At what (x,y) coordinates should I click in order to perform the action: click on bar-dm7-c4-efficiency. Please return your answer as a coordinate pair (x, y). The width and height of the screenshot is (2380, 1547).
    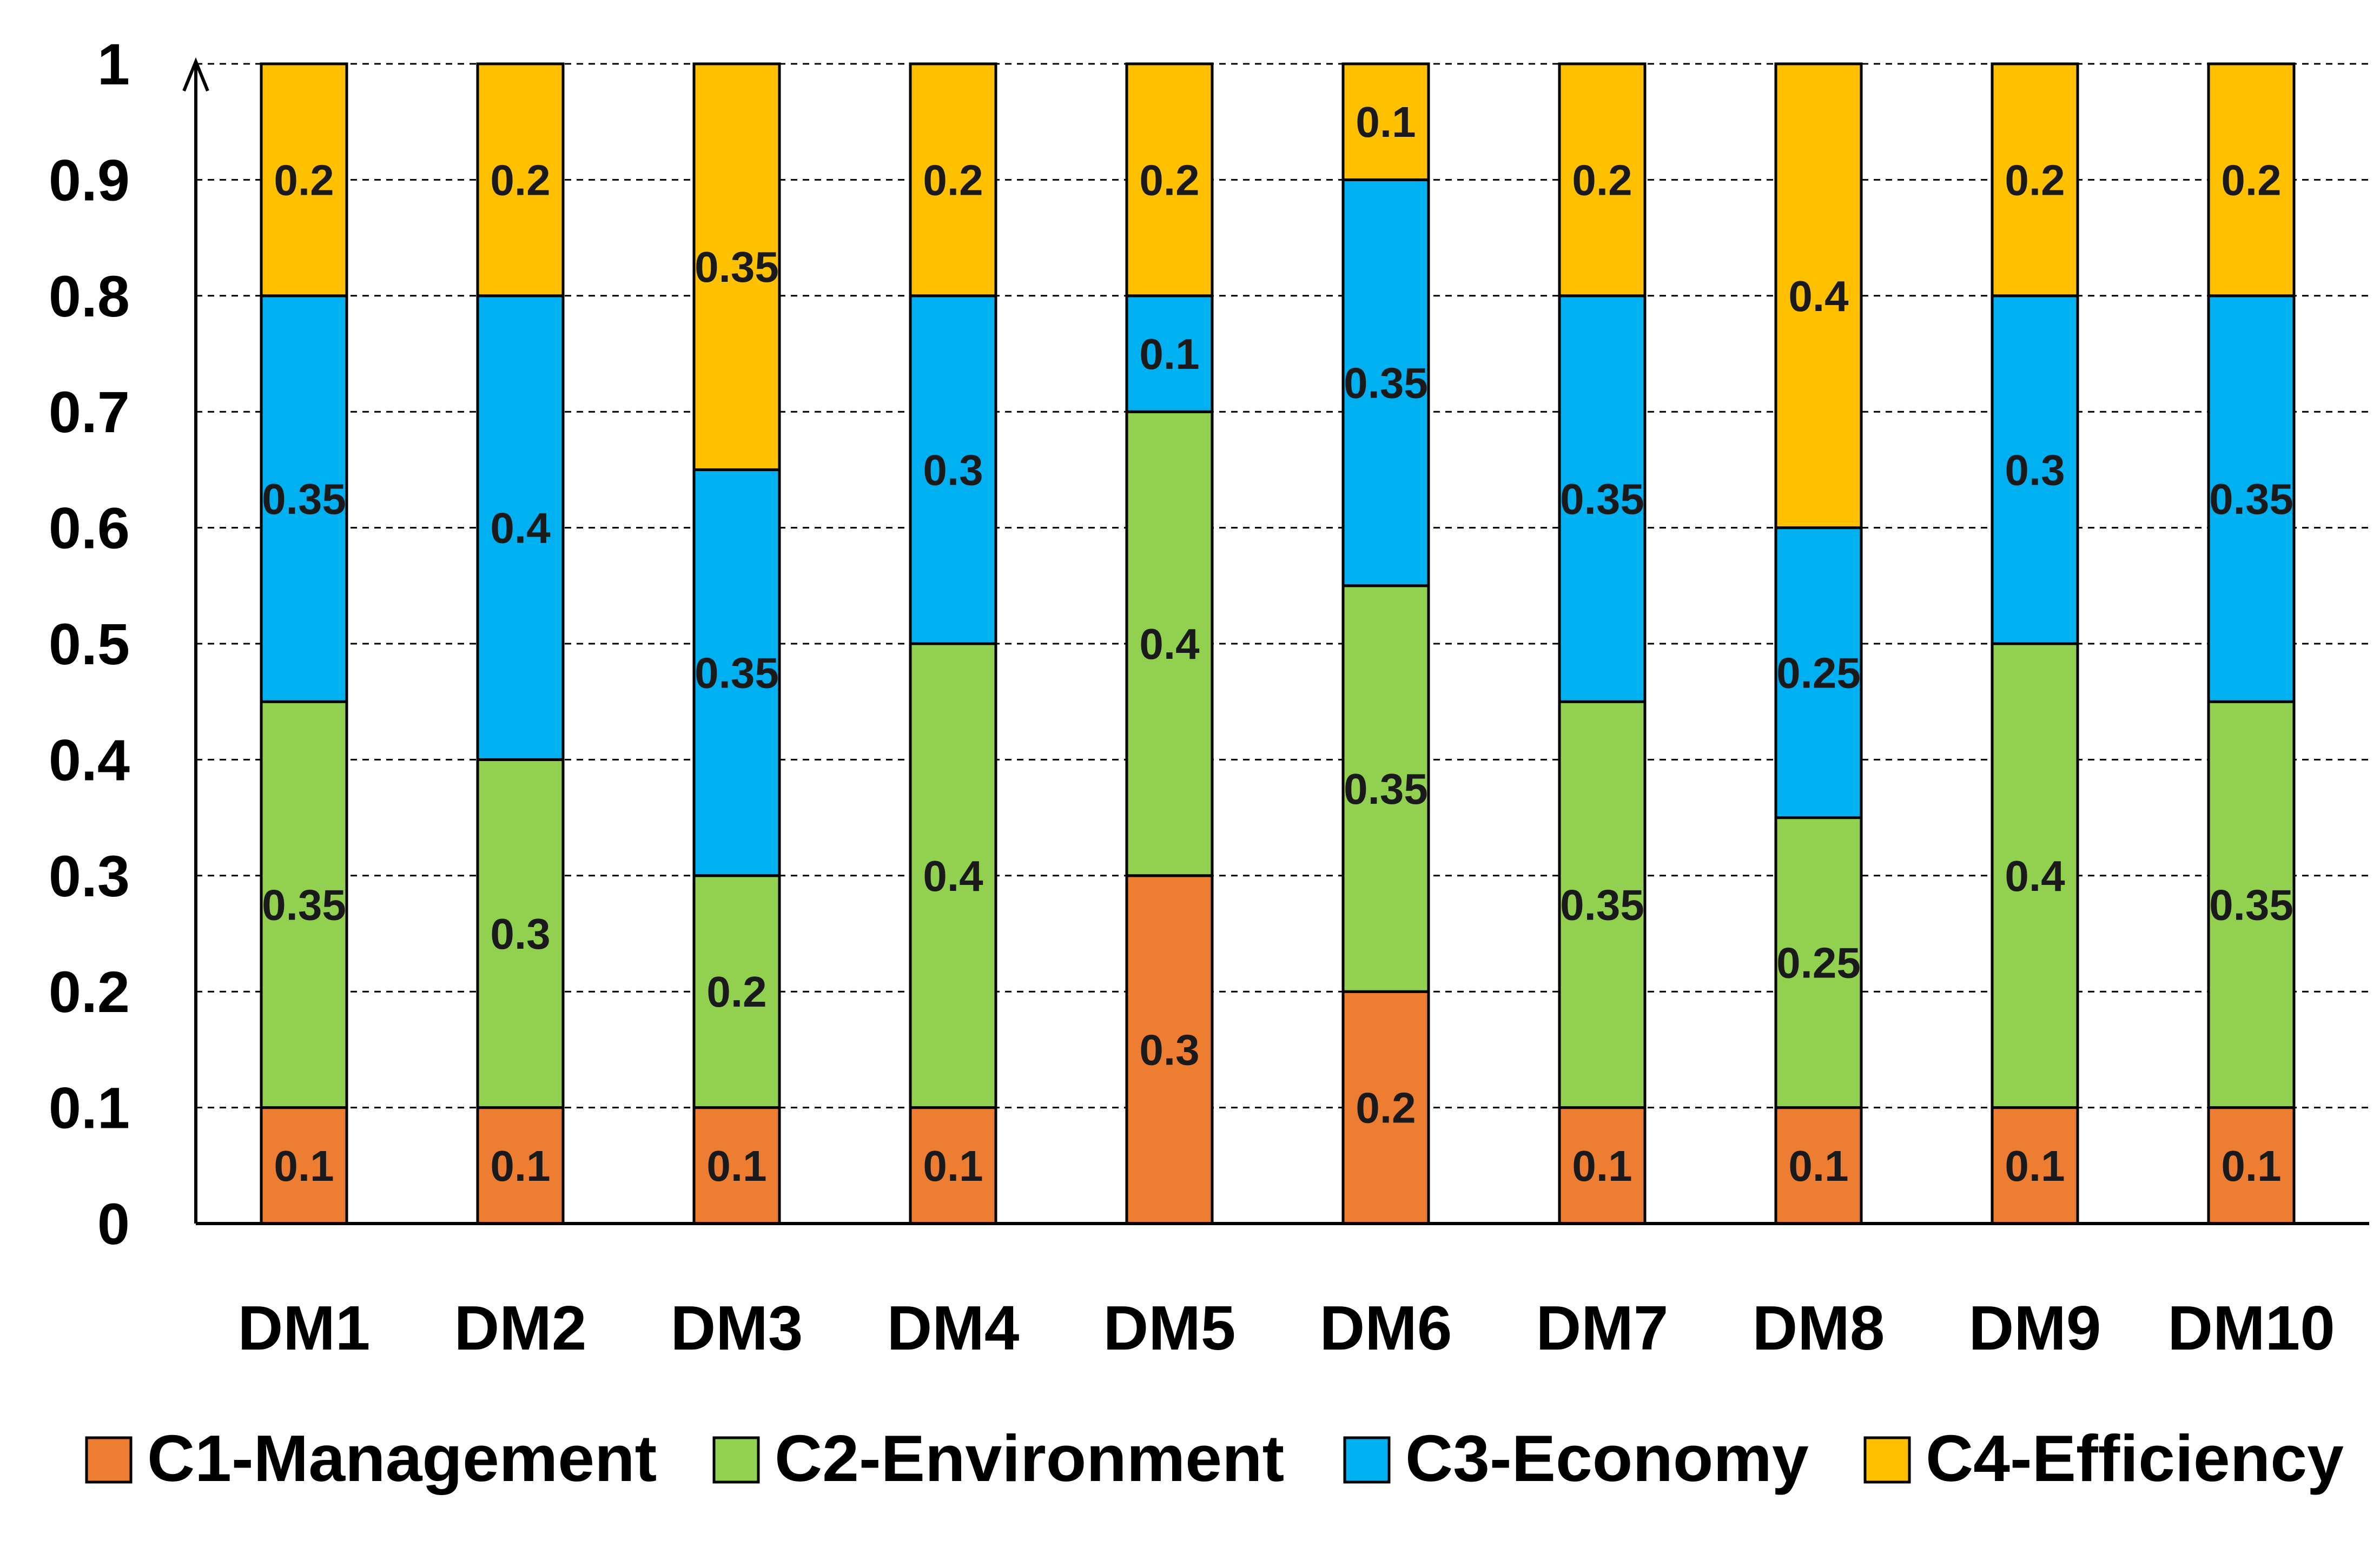
    Looking at the image, I should click on (1602, 180).